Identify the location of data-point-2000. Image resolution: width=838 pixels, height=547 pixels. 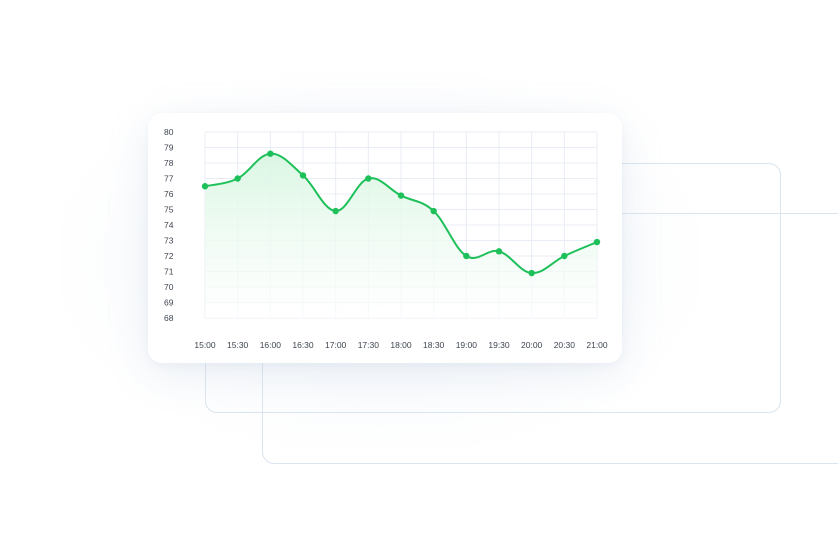
(531, 273).